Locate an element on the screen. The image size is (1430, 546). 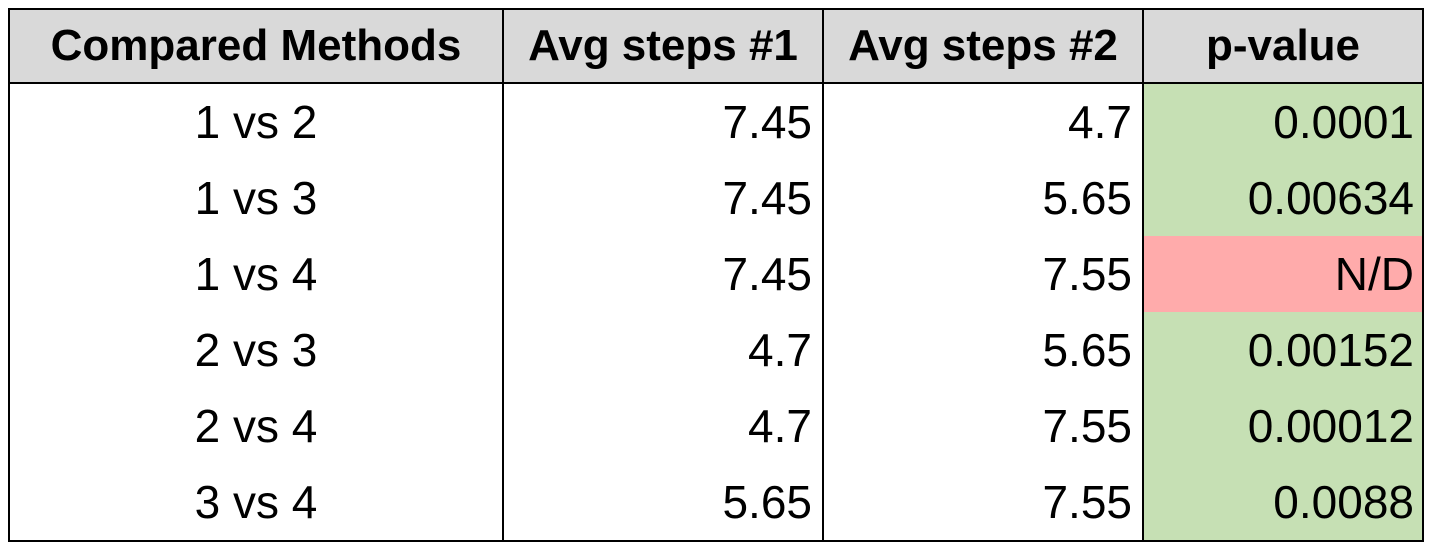
p-value-cell: 0.00634 is located at coordinates (1283, 198).